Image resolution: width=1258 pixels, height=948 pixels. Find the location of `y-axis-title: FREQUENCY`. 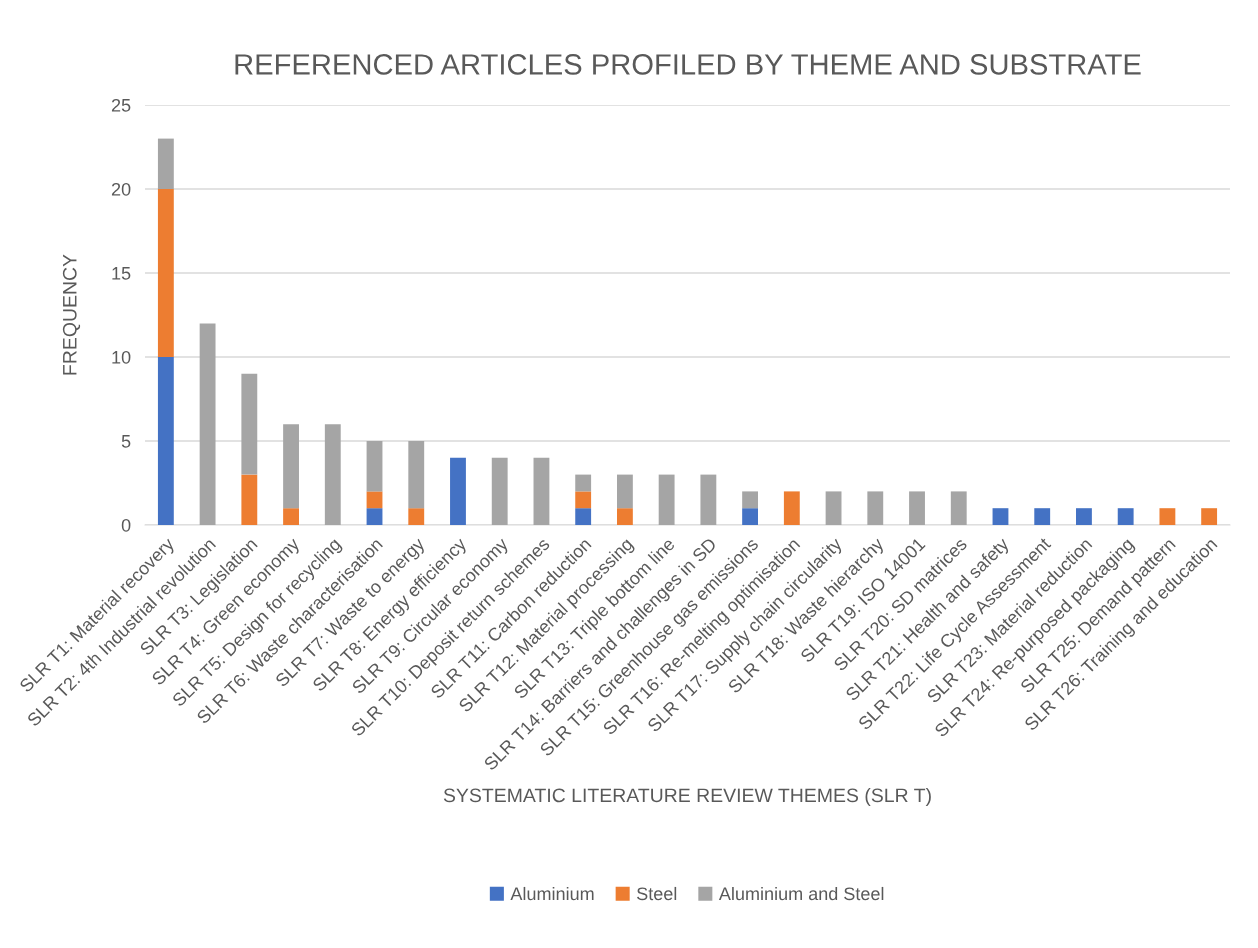

y-axis-title: FREQUENCY is located at coordinates (71, 314).